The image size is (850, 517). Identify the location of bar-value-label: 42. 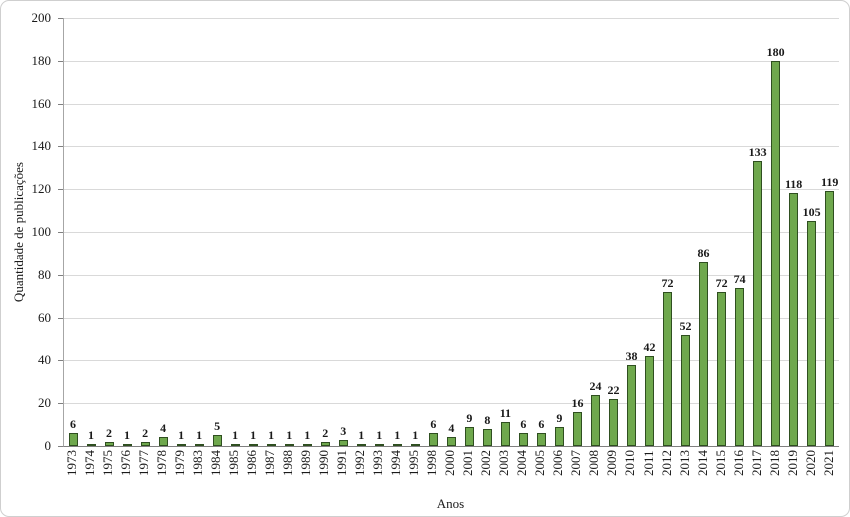
(649, 347).